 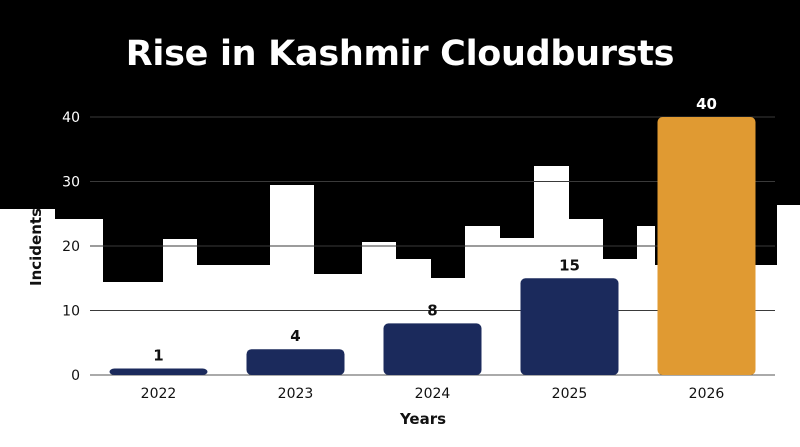 I want to click on data-label: 1, so click(x=158, y=356).